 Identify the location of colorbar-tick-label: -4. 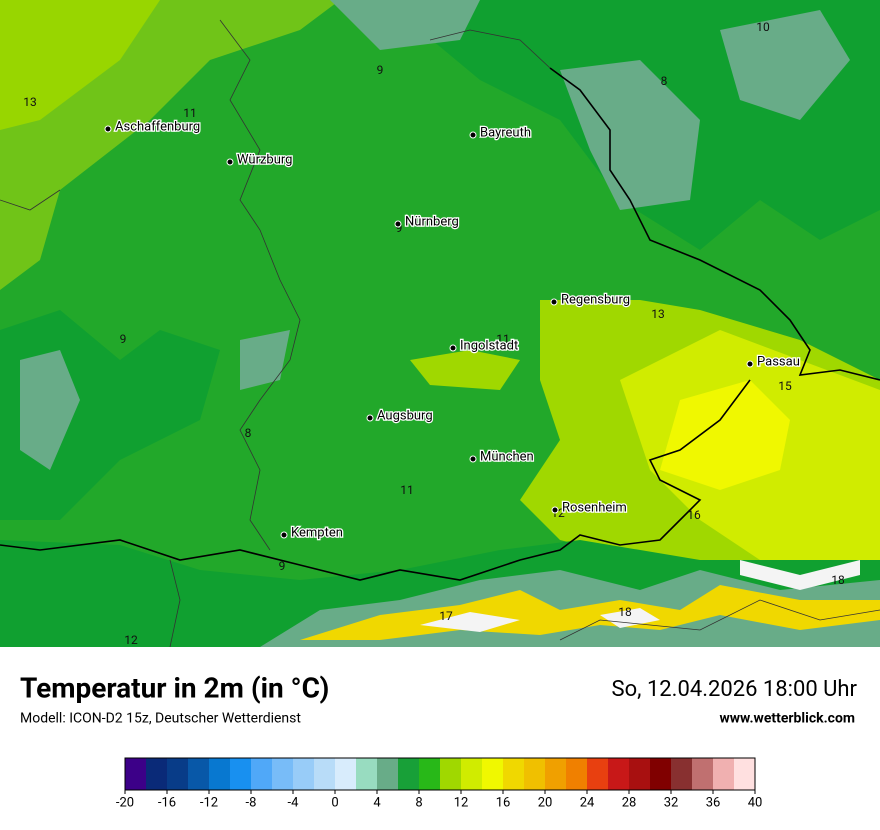
(294, 802).